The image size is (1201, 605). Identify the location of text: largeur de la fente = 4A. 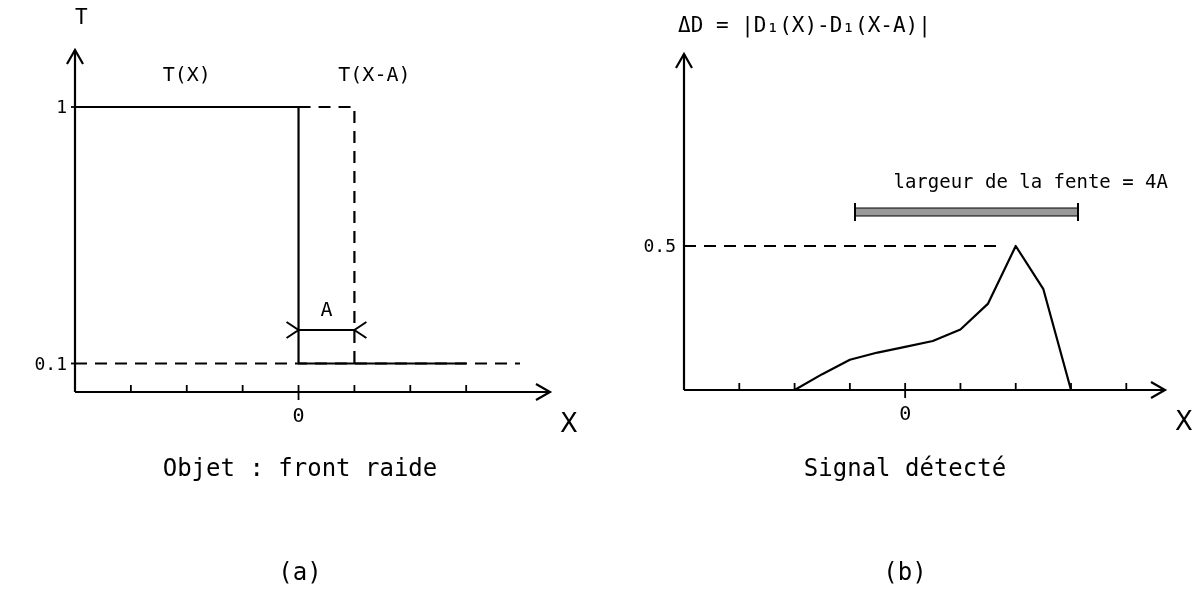
(1031, 181).